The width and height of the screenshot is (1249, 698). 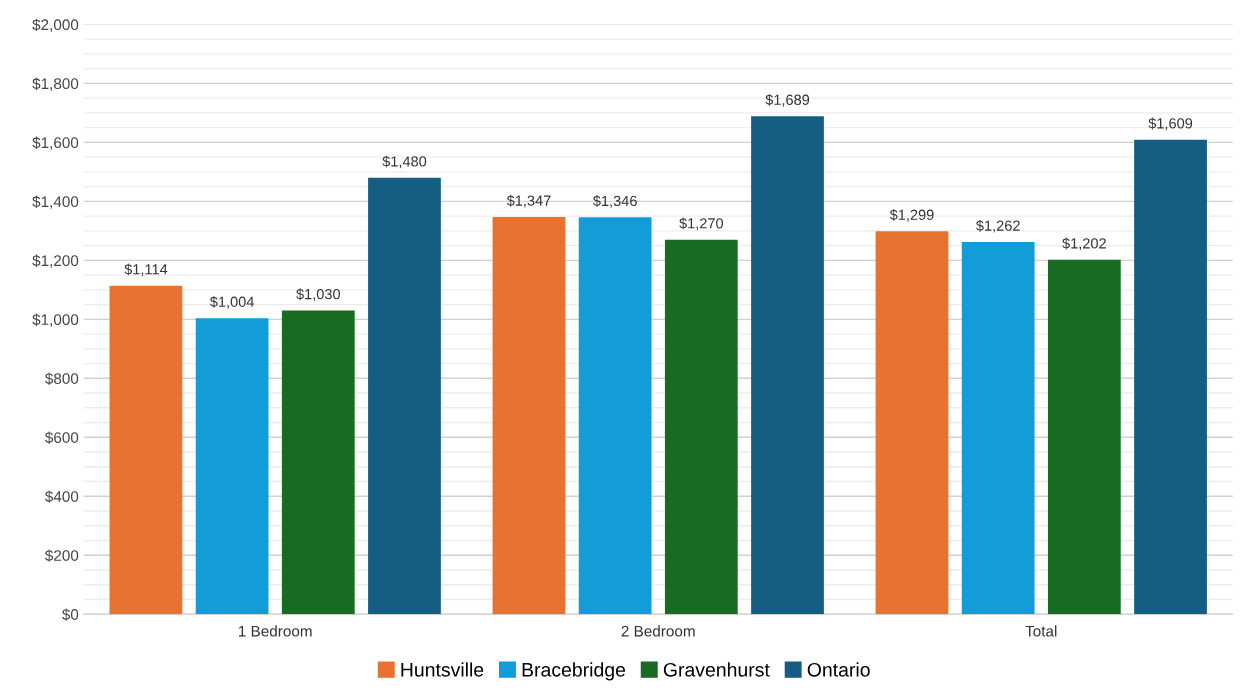 I want to click on text: $1,299, so click(x=911, y=215).